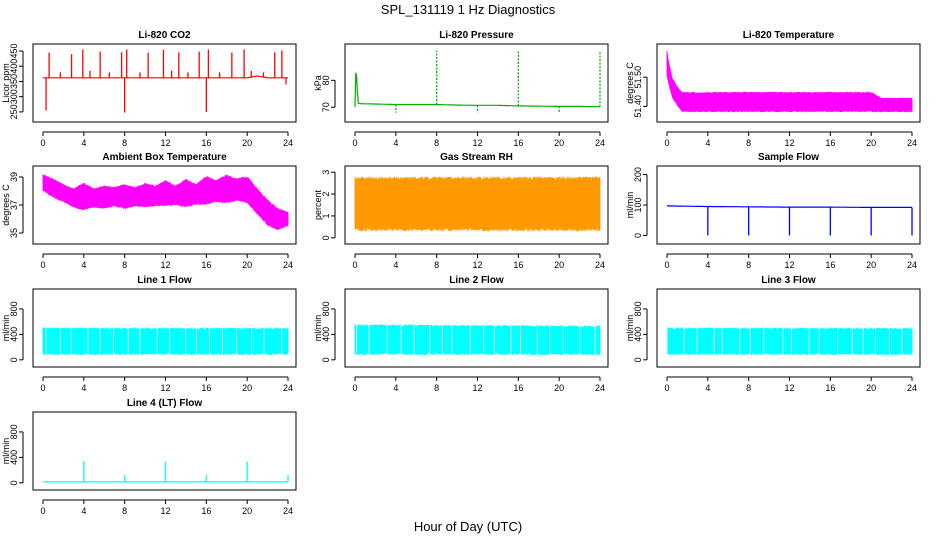  I want to click on panel-title: Li-820 Pressure, so click(476, 35).